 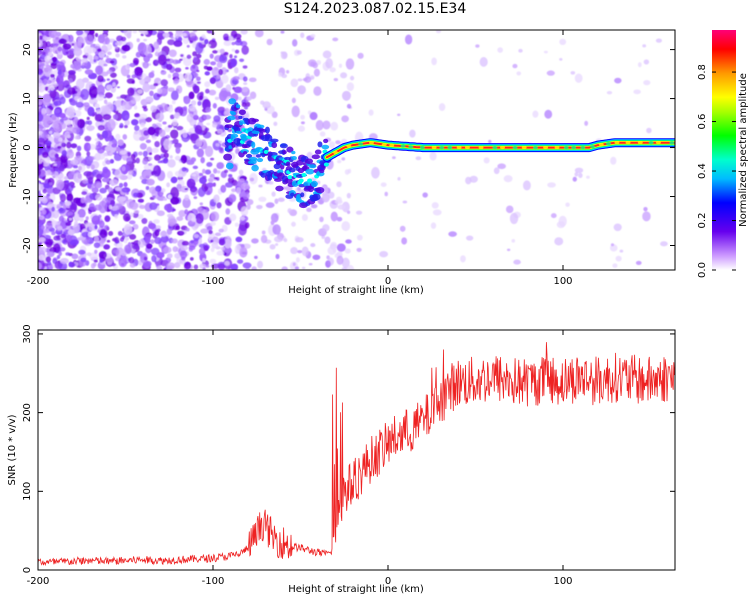 What do you see at coordinates (301, 180) in the screenshot?
I see `spectrogram-ridge-peak` at bounding box center [301, 180].